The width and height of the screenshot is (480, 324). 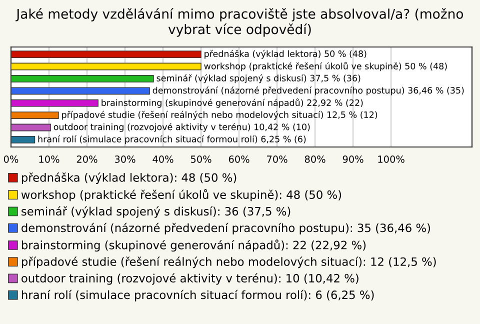 What do you see at coordinates (258, 79) in the screenshot?
I see `category-label: seminář (výklad spojený s diskusí) 37,5 % (36)` at bounding box center [258, 79].